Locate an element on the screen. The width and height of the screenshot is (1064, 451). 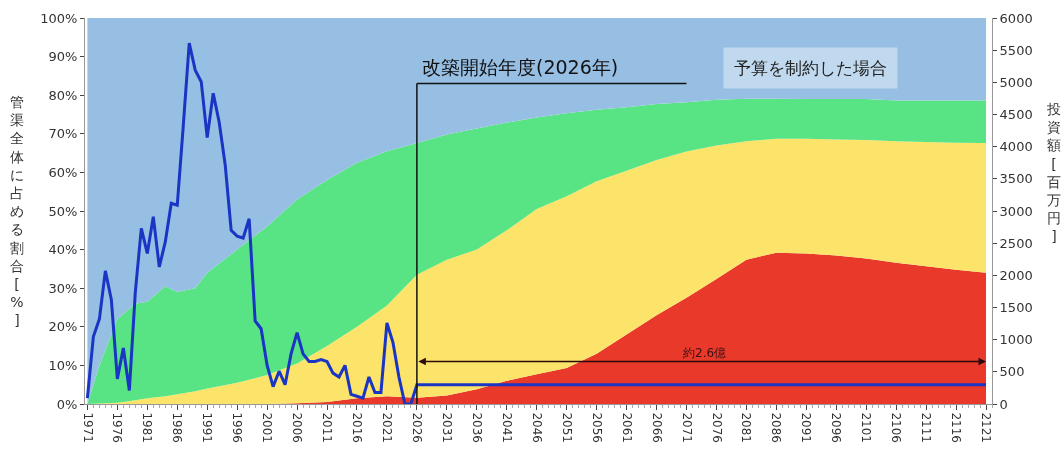
x-tick-label: 1976 is located at coordinates (117, 427).